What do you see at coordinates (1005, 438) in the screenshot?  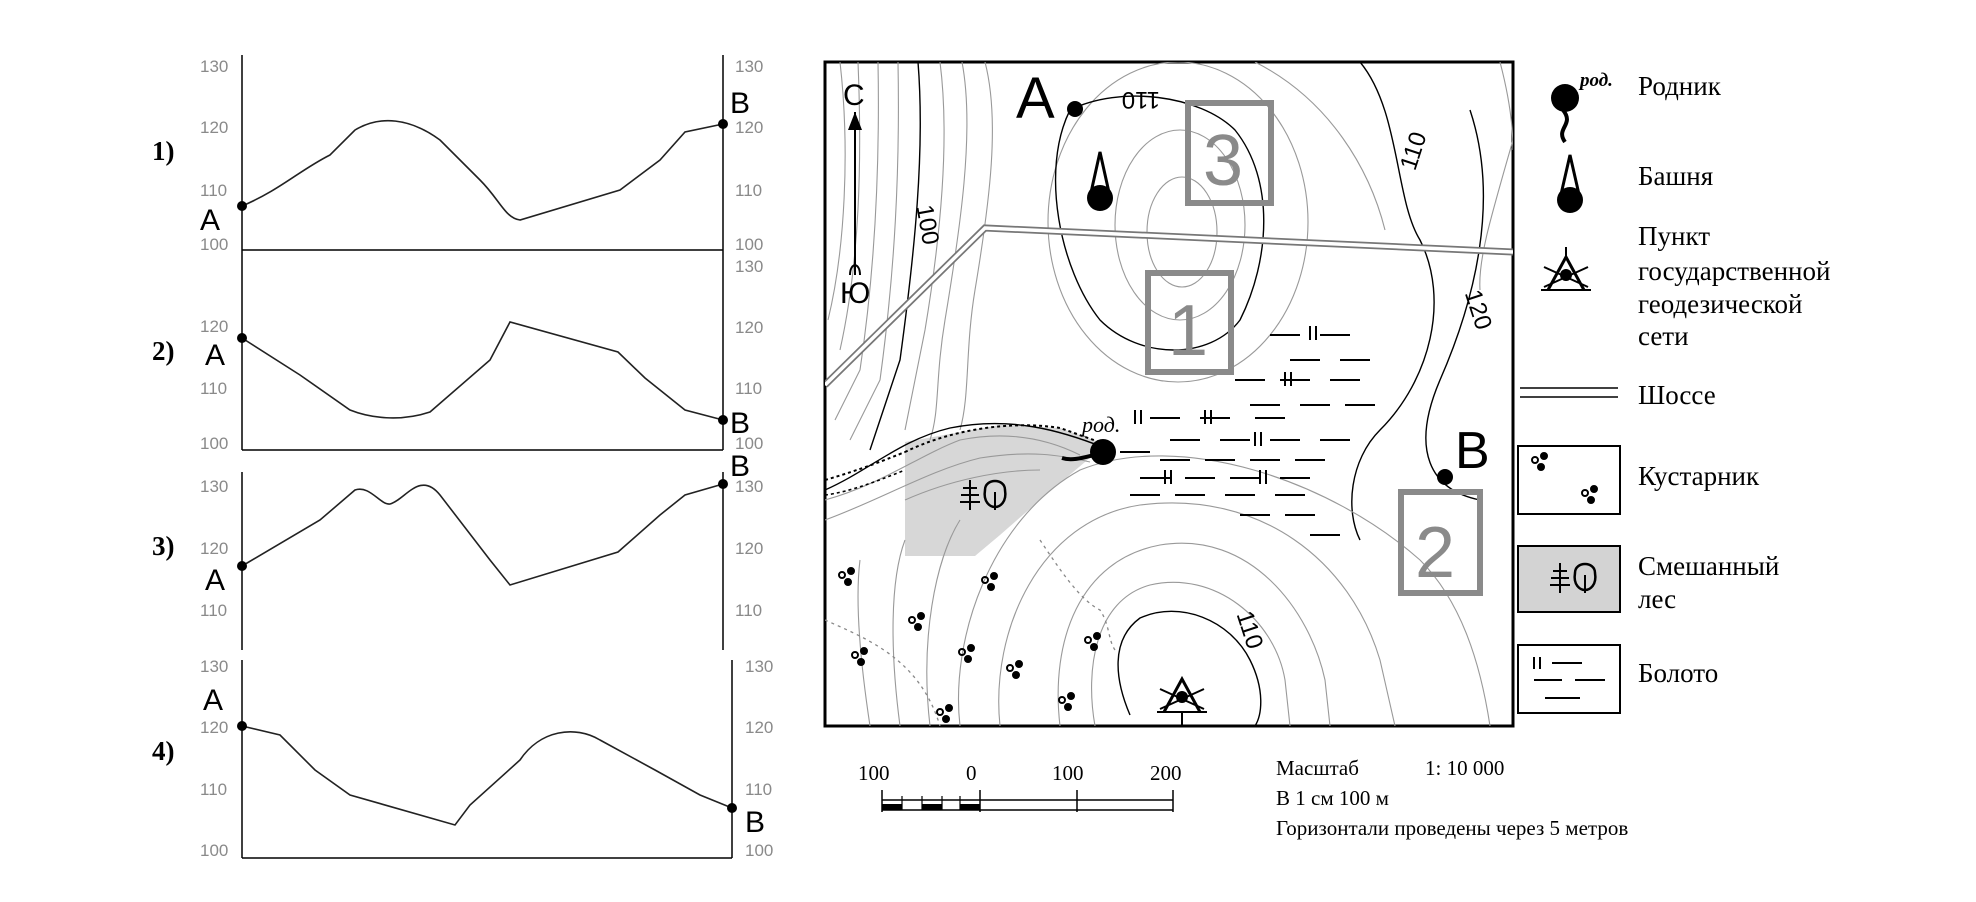 I see `forest-edge` at bounding box center [1005, 438].